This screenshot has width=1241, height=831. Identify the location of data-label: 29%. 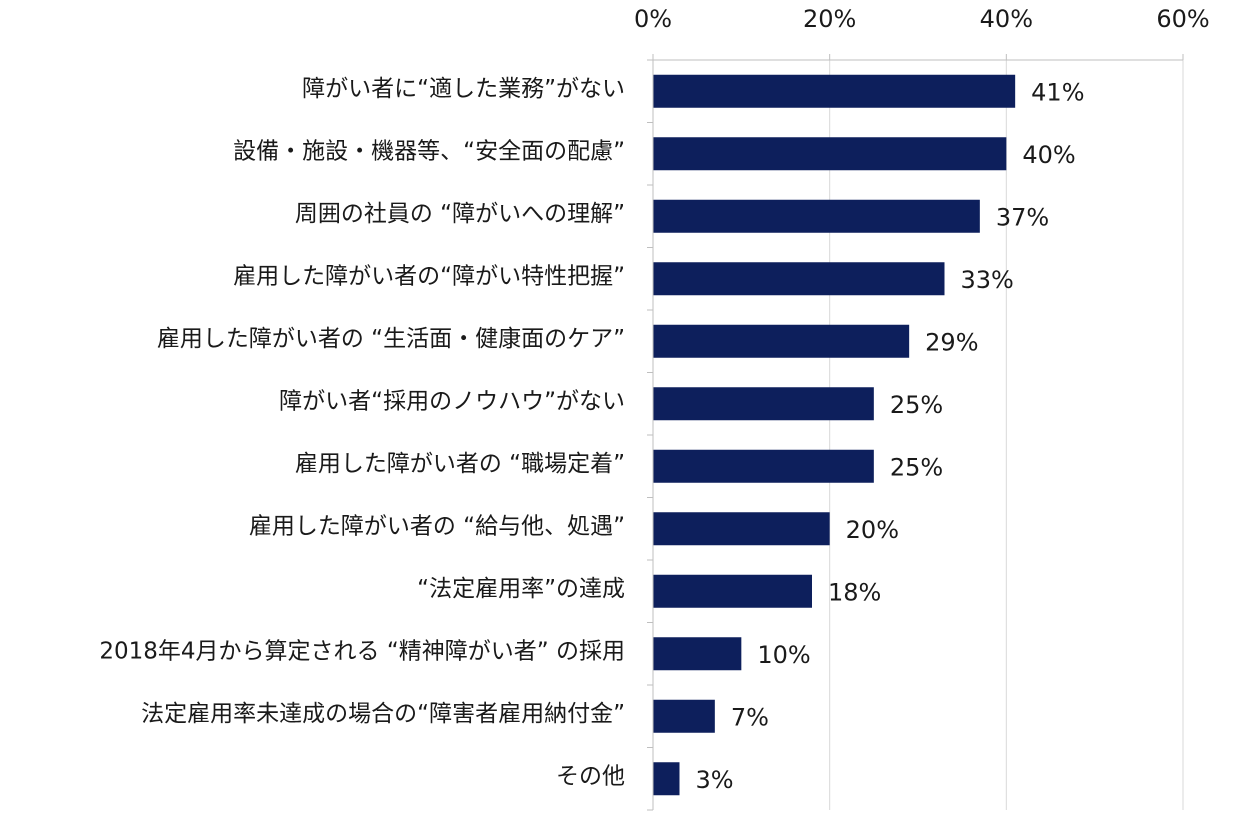
(951, 342).